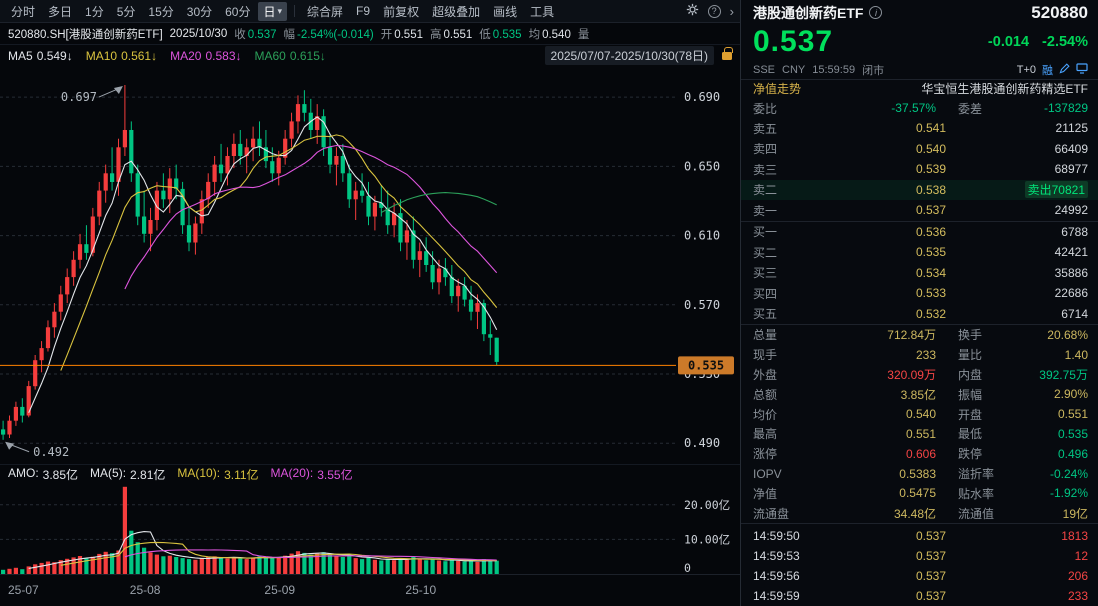 This screenshot has width=1098, height=606. Describe the element at coordinates (707, 505) in the screenshot. I see `svg-text: 20.00亿` at that location.